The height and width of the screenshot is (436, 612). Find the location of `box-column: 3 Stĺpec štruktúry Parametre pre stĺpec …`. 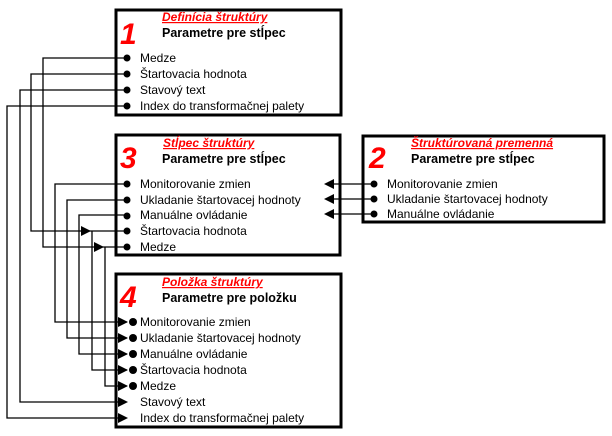

box-column: 3 Stĺpec štruktúry Parametre pre stĺpec … is located at coordinates (228, 195).